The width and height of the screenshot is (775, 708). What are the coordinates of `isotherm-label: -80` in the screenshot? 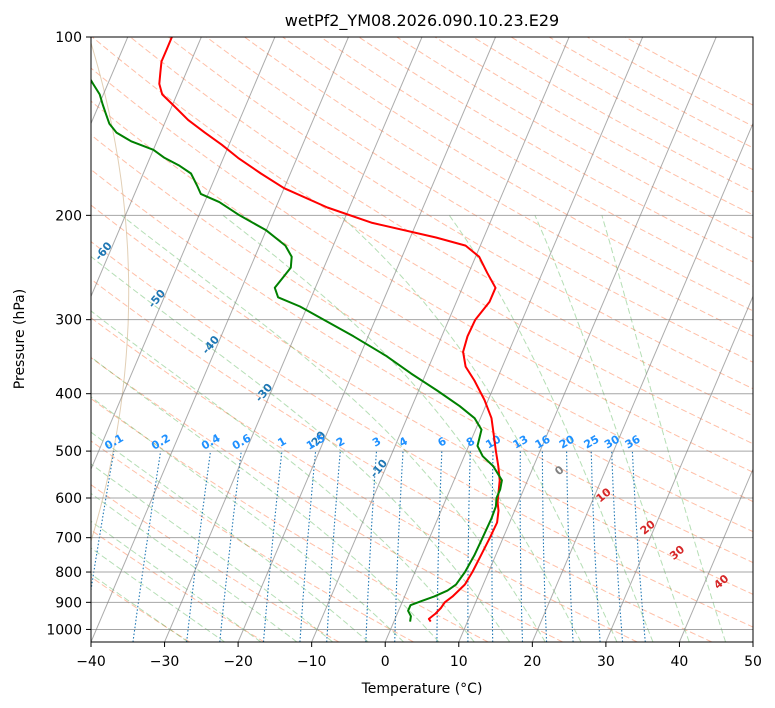 It's located at (4, 156).